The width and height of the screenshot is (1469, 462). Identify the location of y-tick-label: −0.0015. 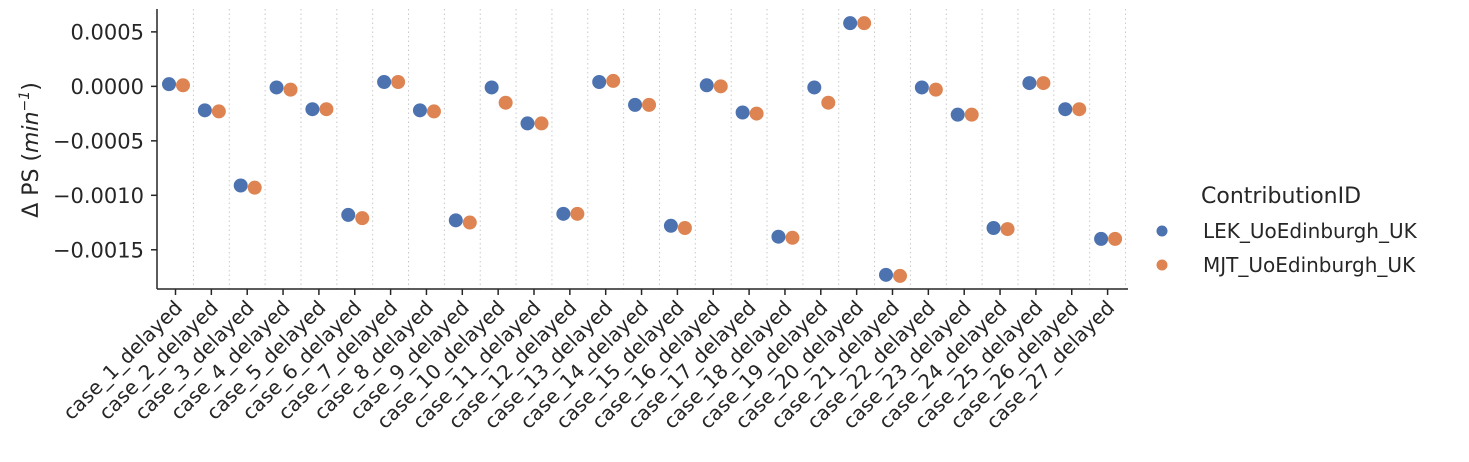
(98, 250).